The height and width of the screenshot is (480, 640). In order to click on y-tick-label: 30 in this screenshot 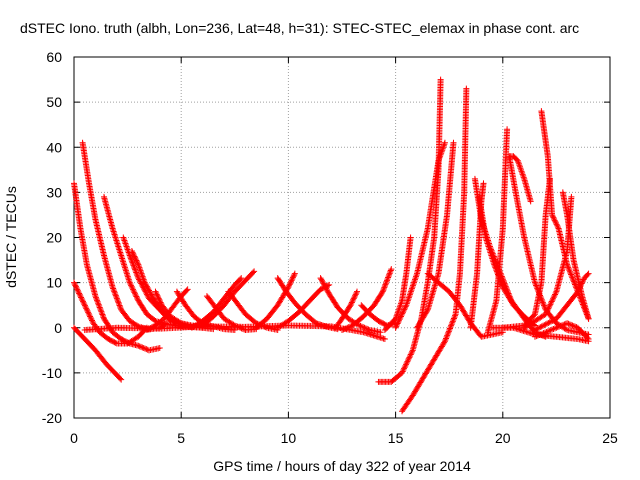, I will do `click(54, 192)`.